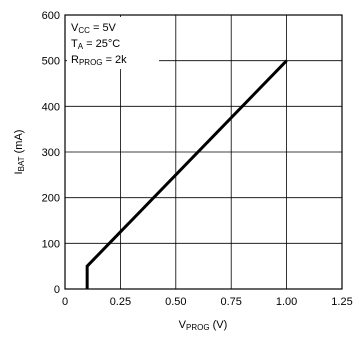  What do you see at coordinates (57, 290) in the screenshot?
I see `y-tick-label: 0` at bounding box center [57, 290].